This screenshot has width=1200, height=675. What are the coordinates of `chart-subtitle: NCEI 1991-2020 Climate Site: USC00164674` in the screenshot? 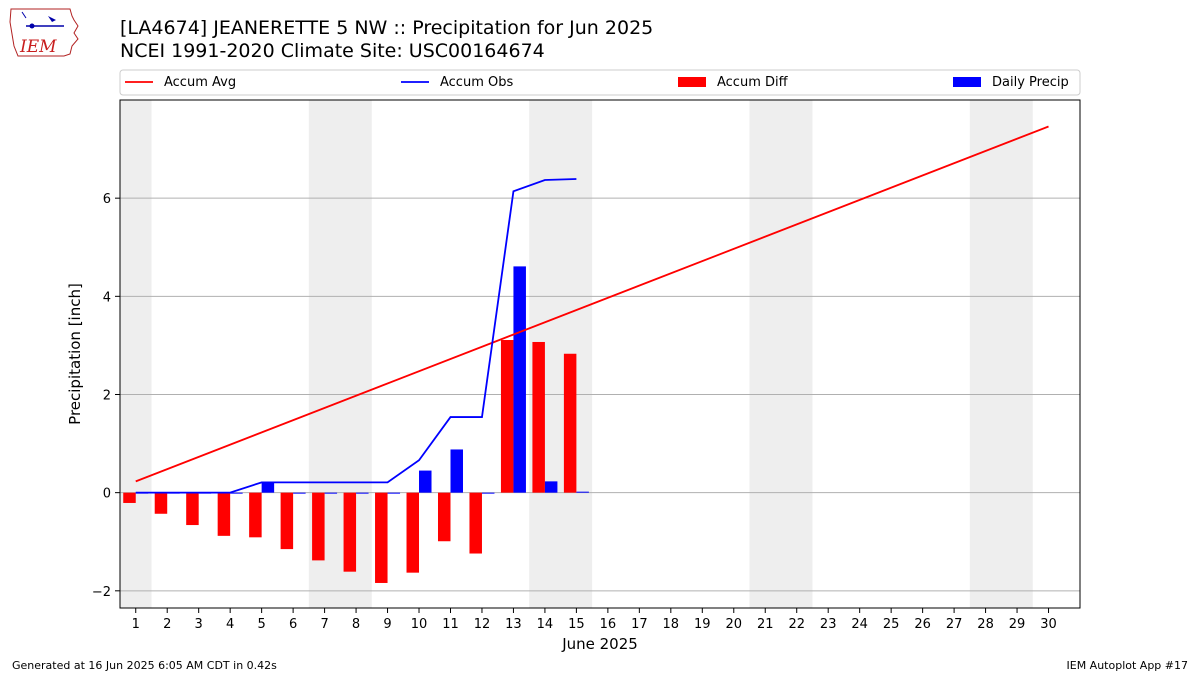 It's located at (332, 51).